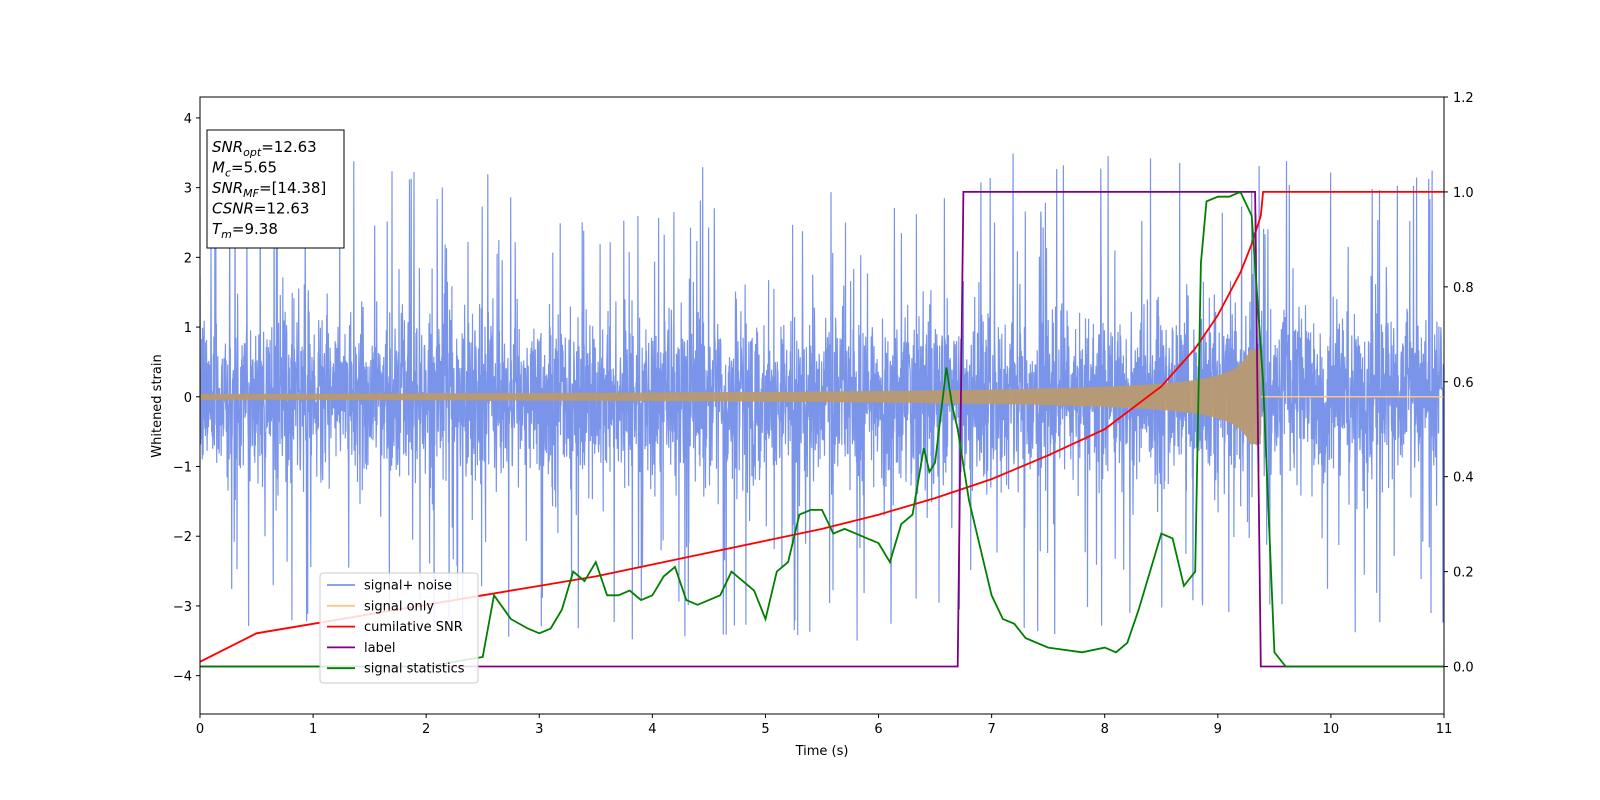  I want to click on y-axis-title: Whitened strain, so click(157, 405).